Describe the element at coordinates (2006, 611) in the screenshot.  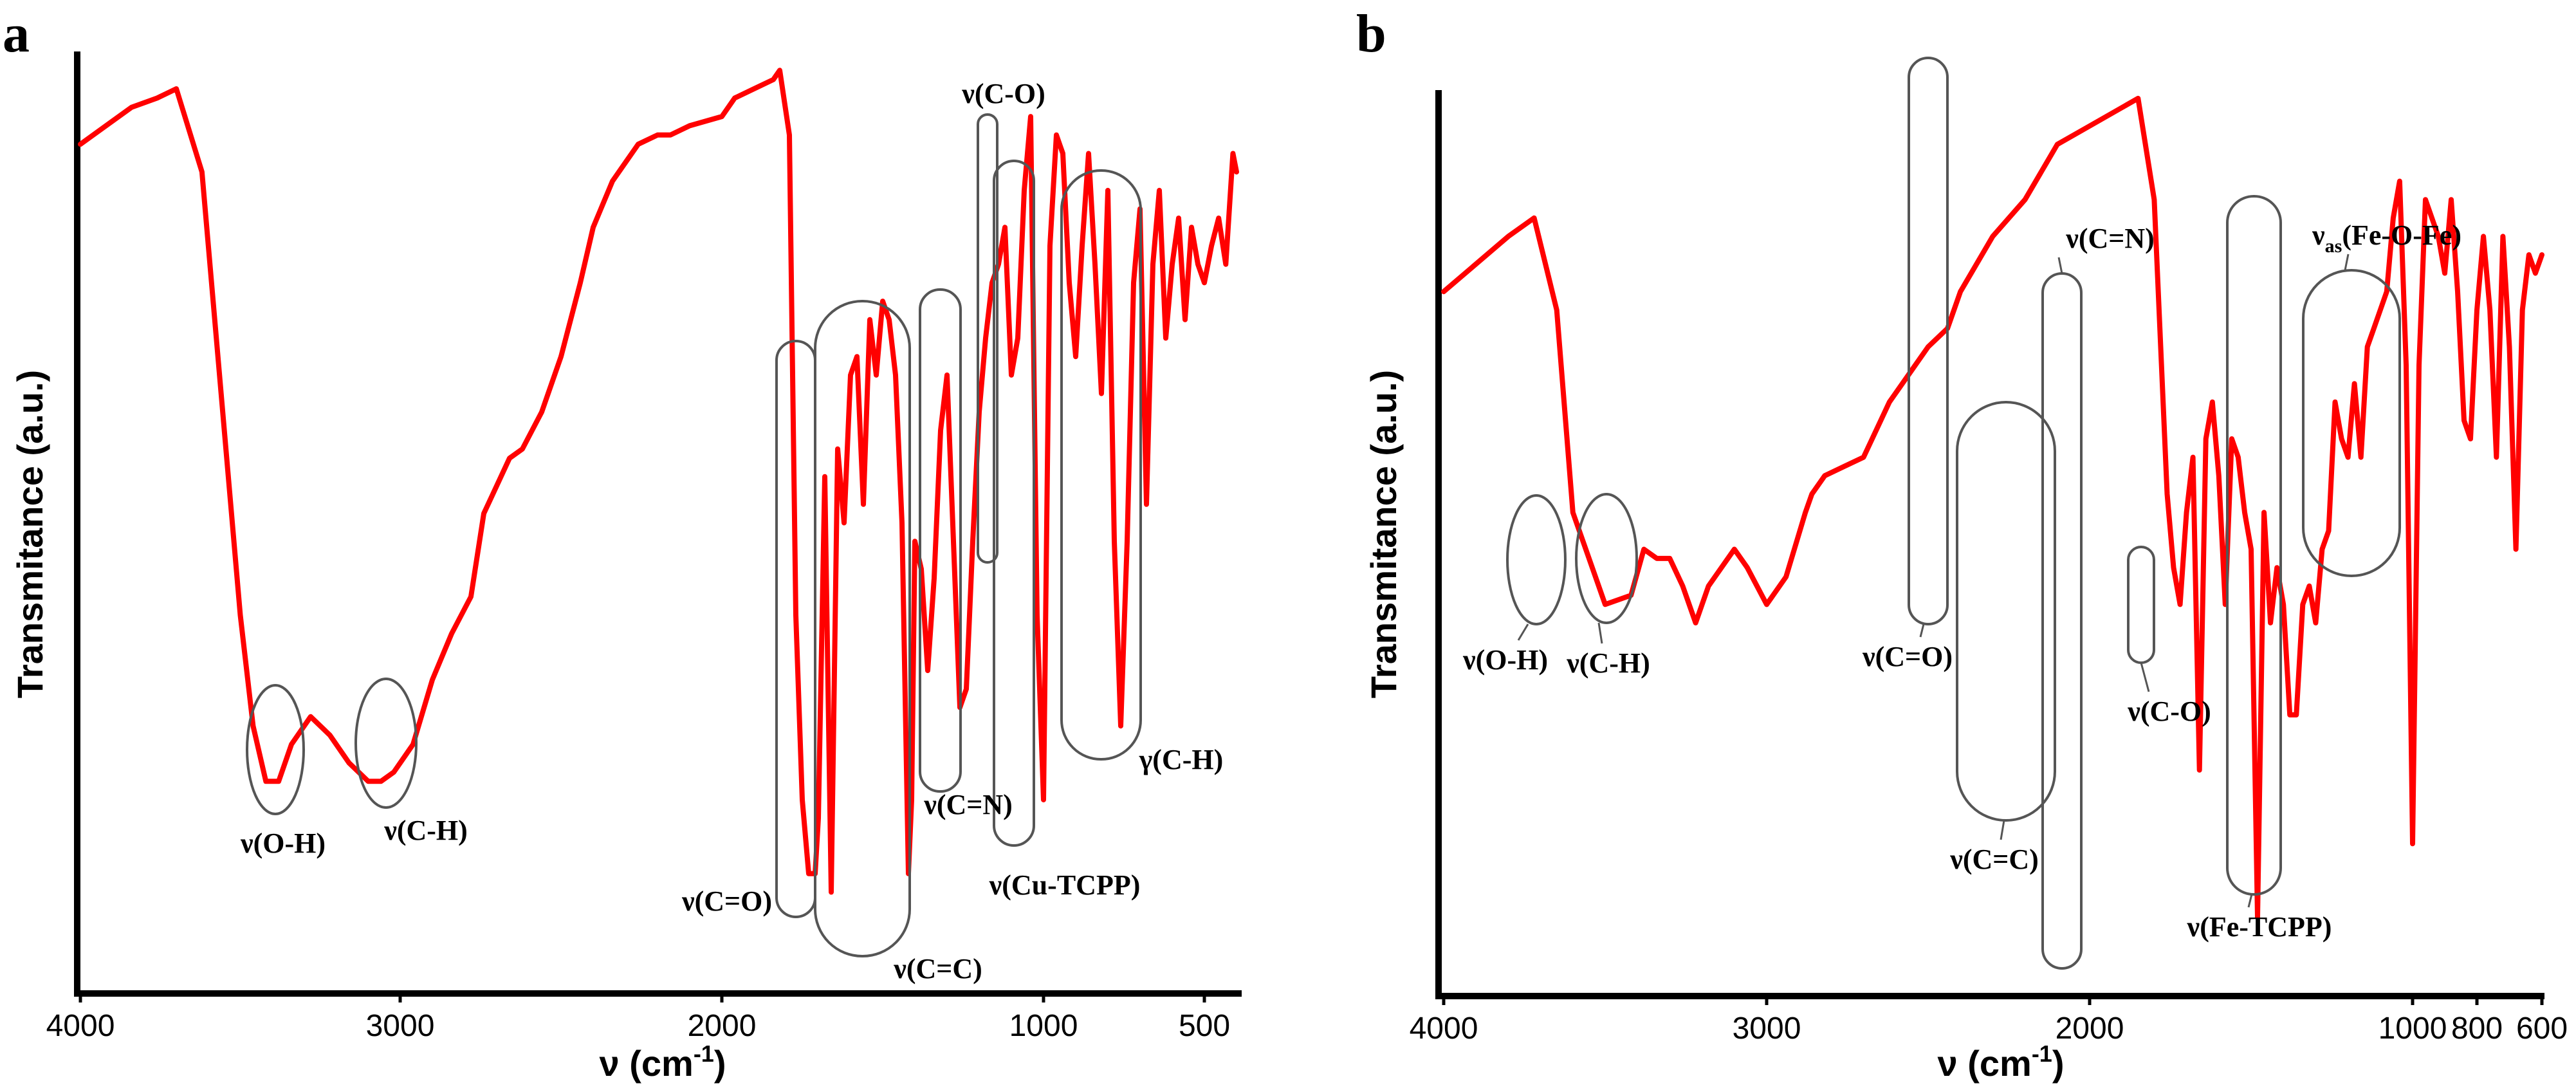
I see `oval-cc-b` at that location.